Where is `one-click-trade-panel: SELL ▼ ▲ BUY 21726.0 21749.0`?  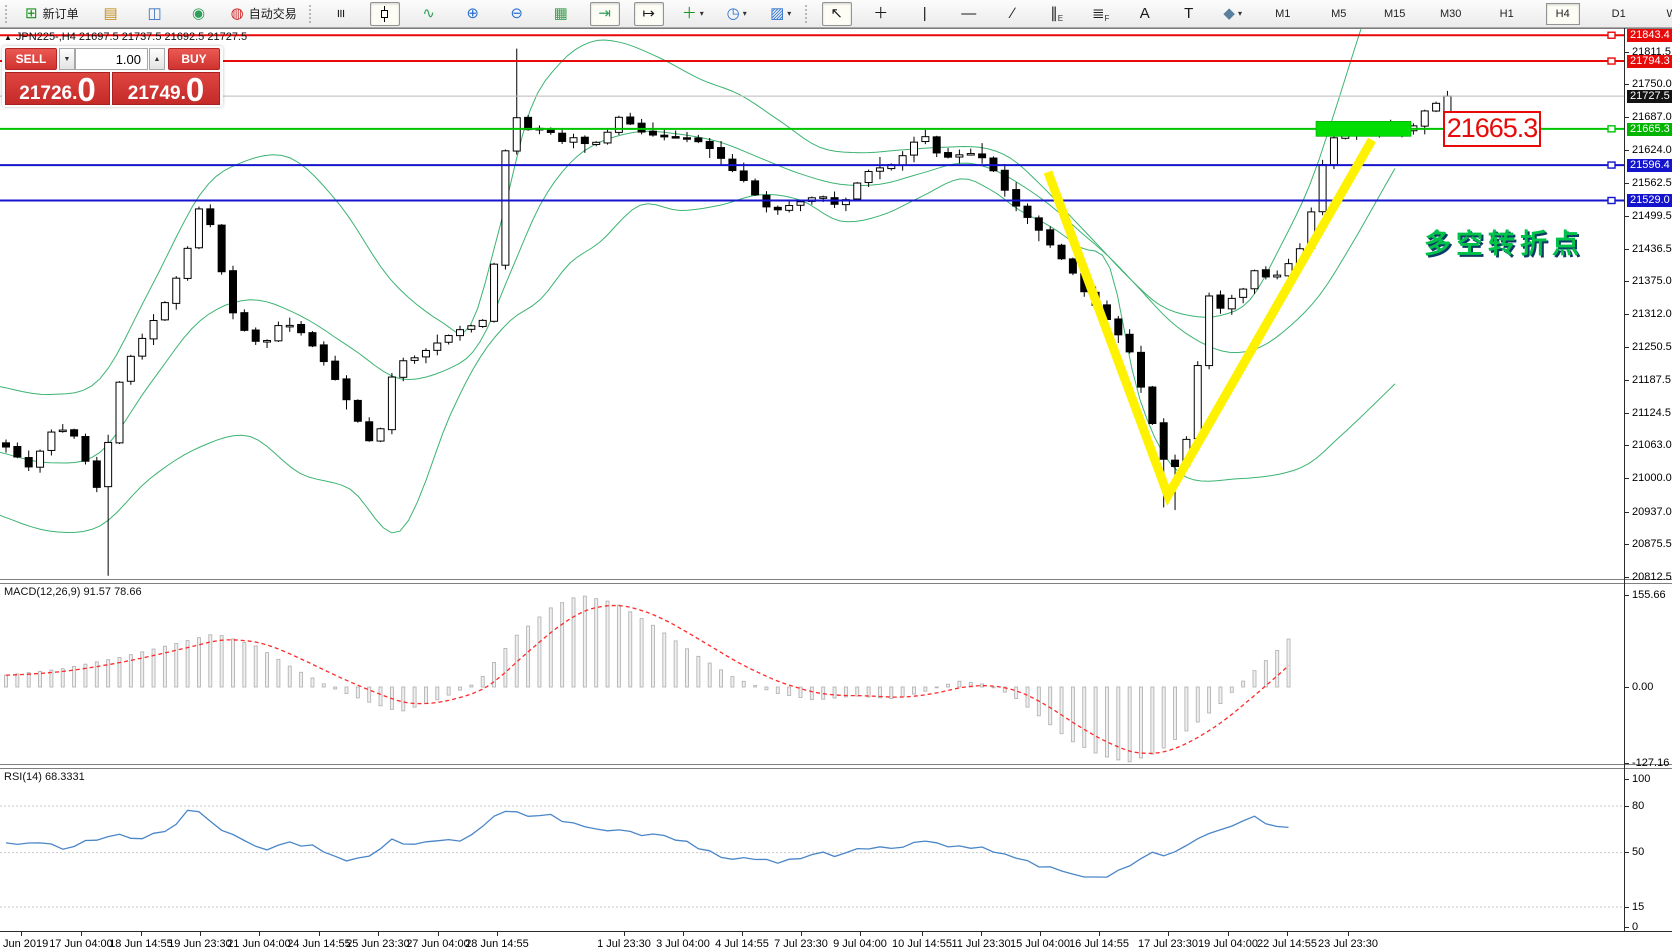
one-click-trade-panel: SELL ▼ ▲ BUY 21726.0 21749.0 is located at coordinates (112, 76).